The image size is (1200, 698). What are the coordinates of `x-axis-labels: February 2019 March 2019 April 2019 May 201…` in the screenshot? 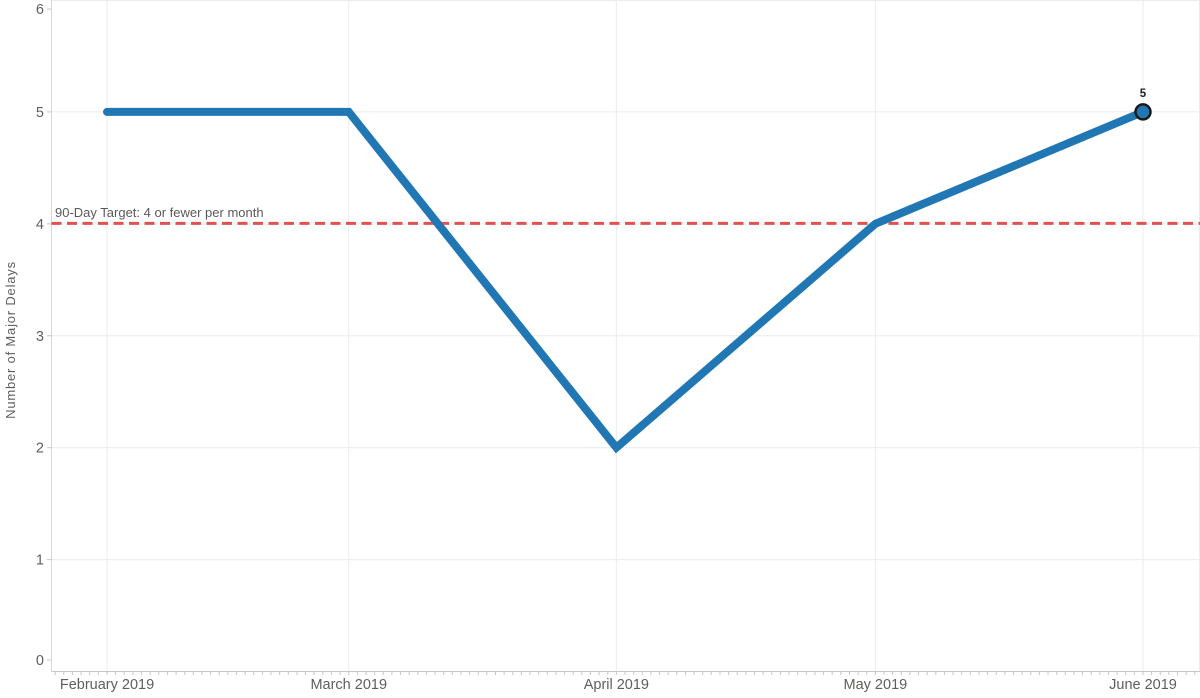 It's located at (618, 685).